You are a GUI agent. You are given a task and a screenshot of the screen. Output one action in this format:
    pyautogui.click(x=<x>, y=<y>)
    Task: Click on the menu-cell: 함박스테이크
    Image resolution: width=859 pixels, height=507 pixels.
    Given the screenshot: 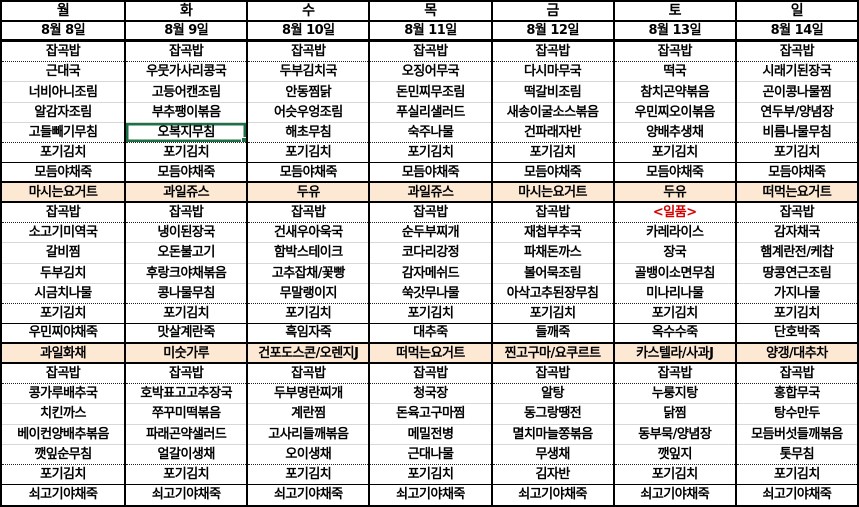 What is the action you would take?
    pyautogui.click(x=308, y=253)
    